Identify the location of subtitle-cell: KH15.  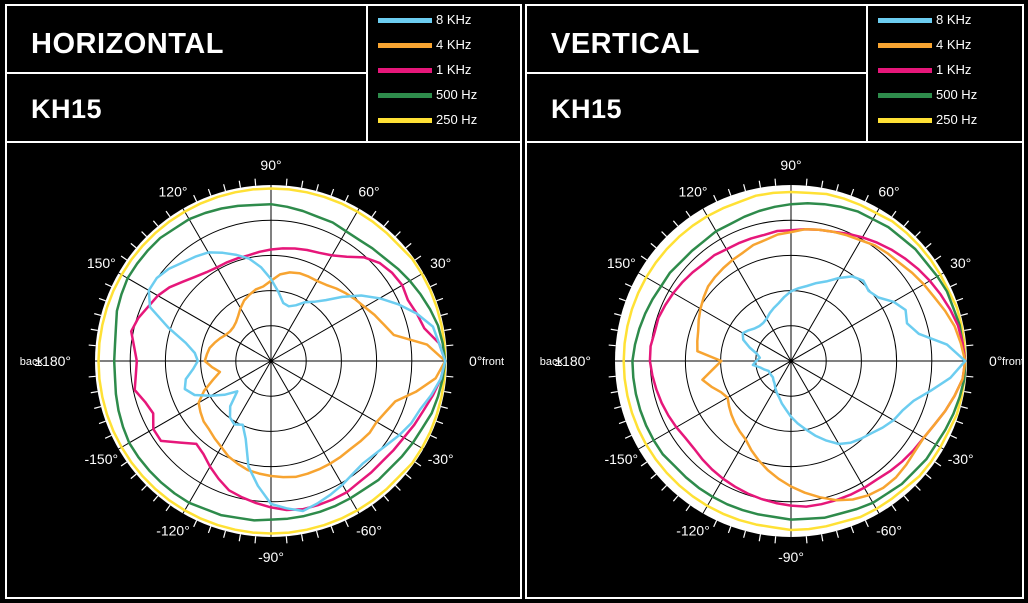
(186, 107).